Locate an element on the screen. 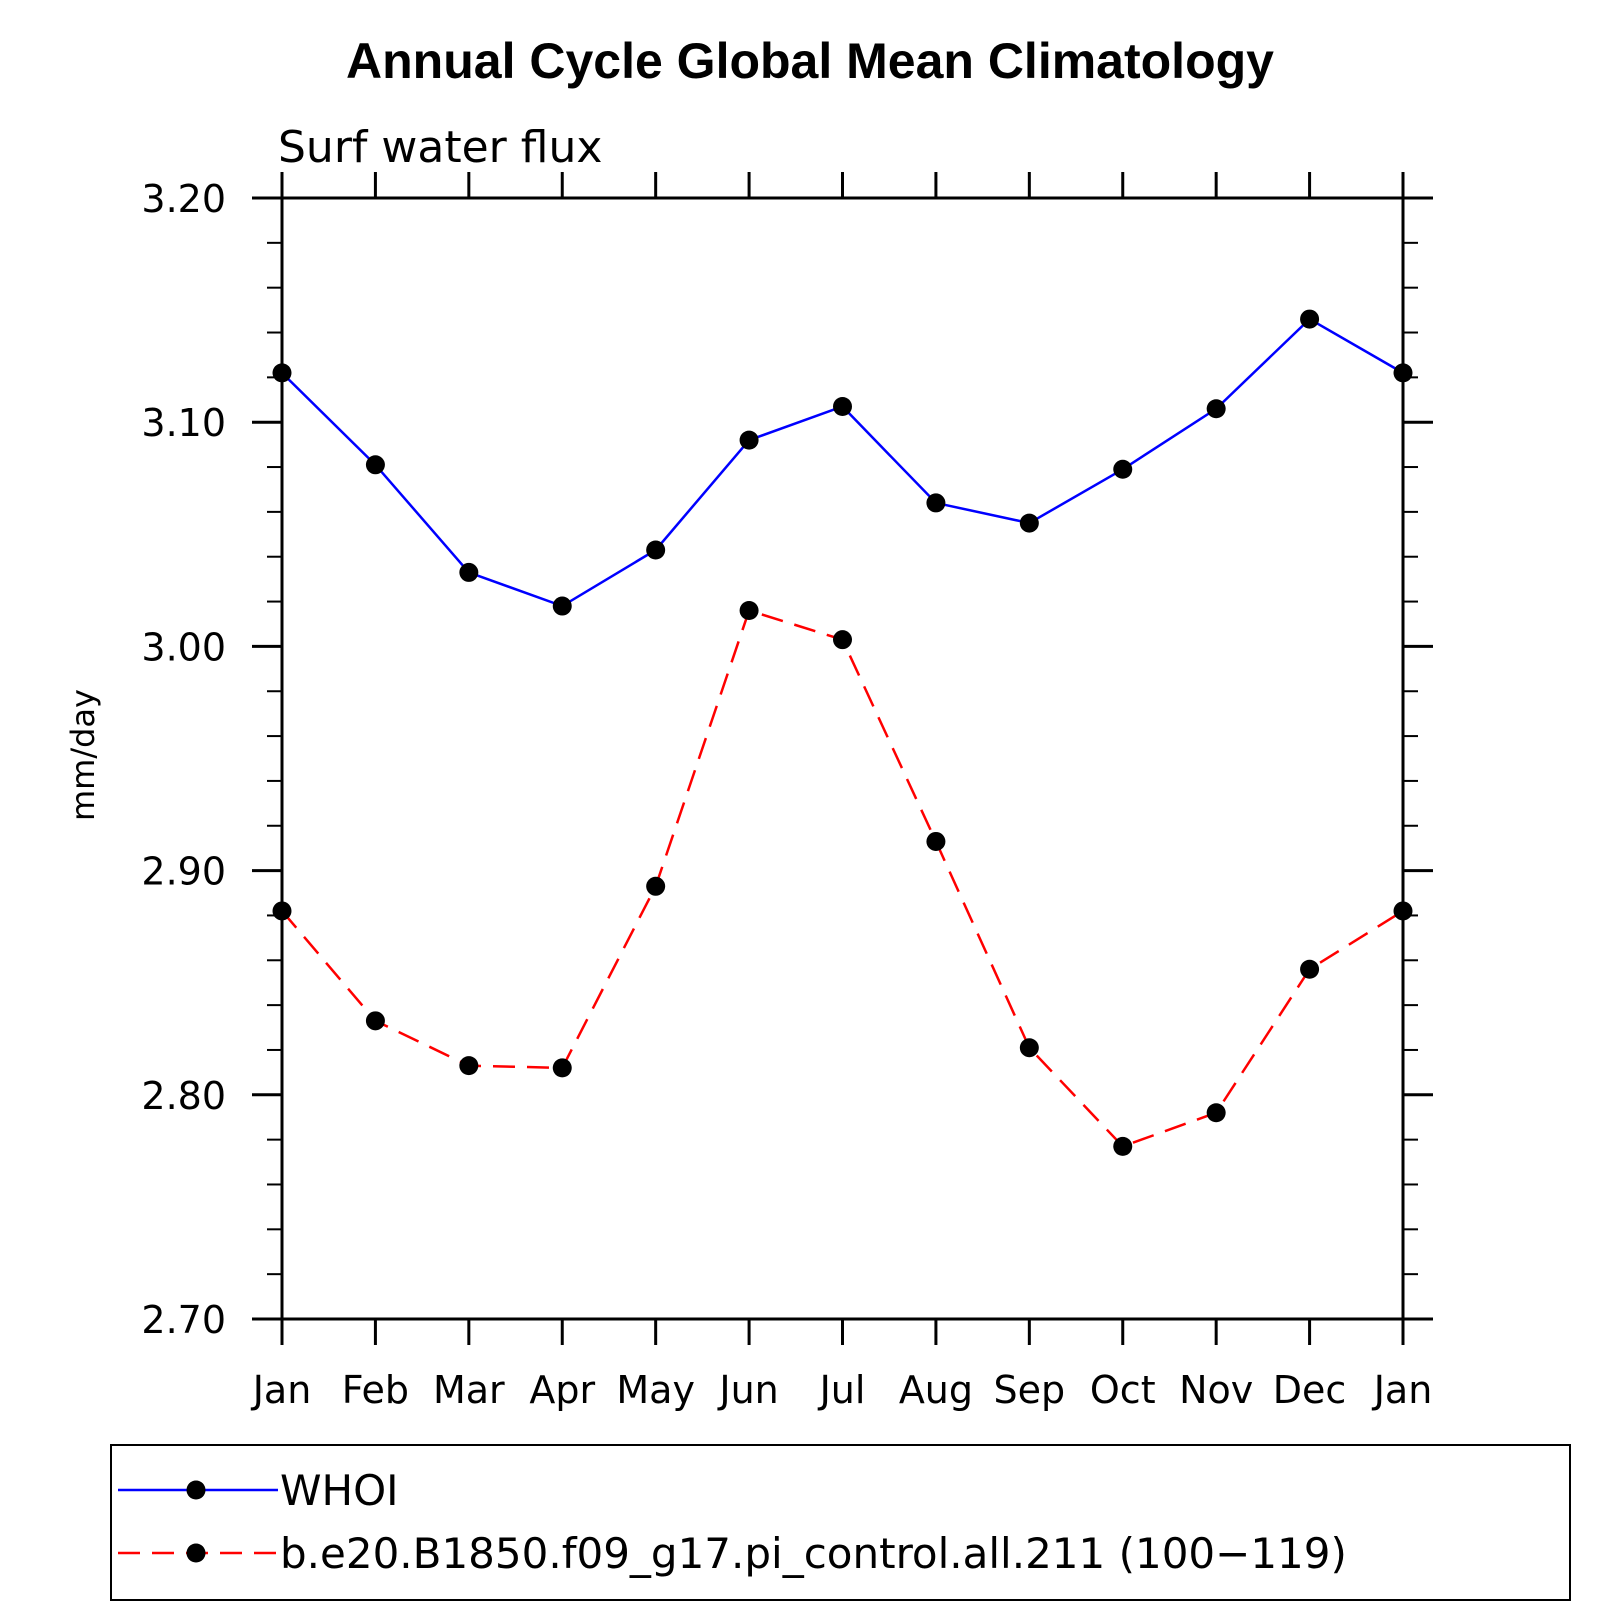  y-axis-label: mm/day is located at coordinates (83, 755).